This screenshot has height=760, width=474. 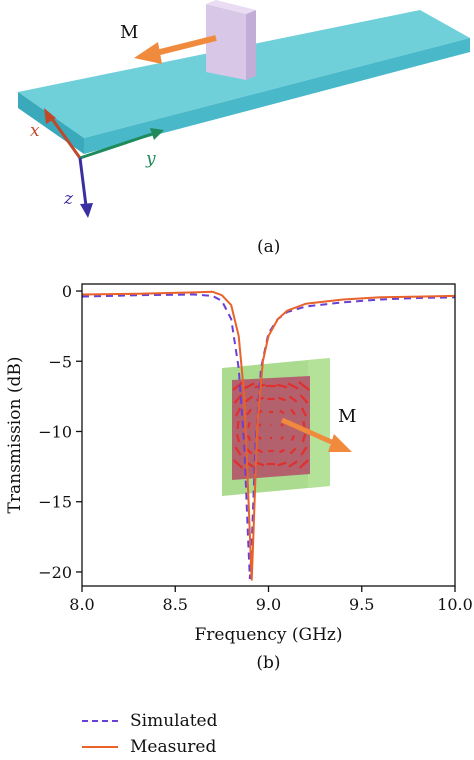 I want to click on y-axis-label: Transmission (dB), so click(x=15, y=435).